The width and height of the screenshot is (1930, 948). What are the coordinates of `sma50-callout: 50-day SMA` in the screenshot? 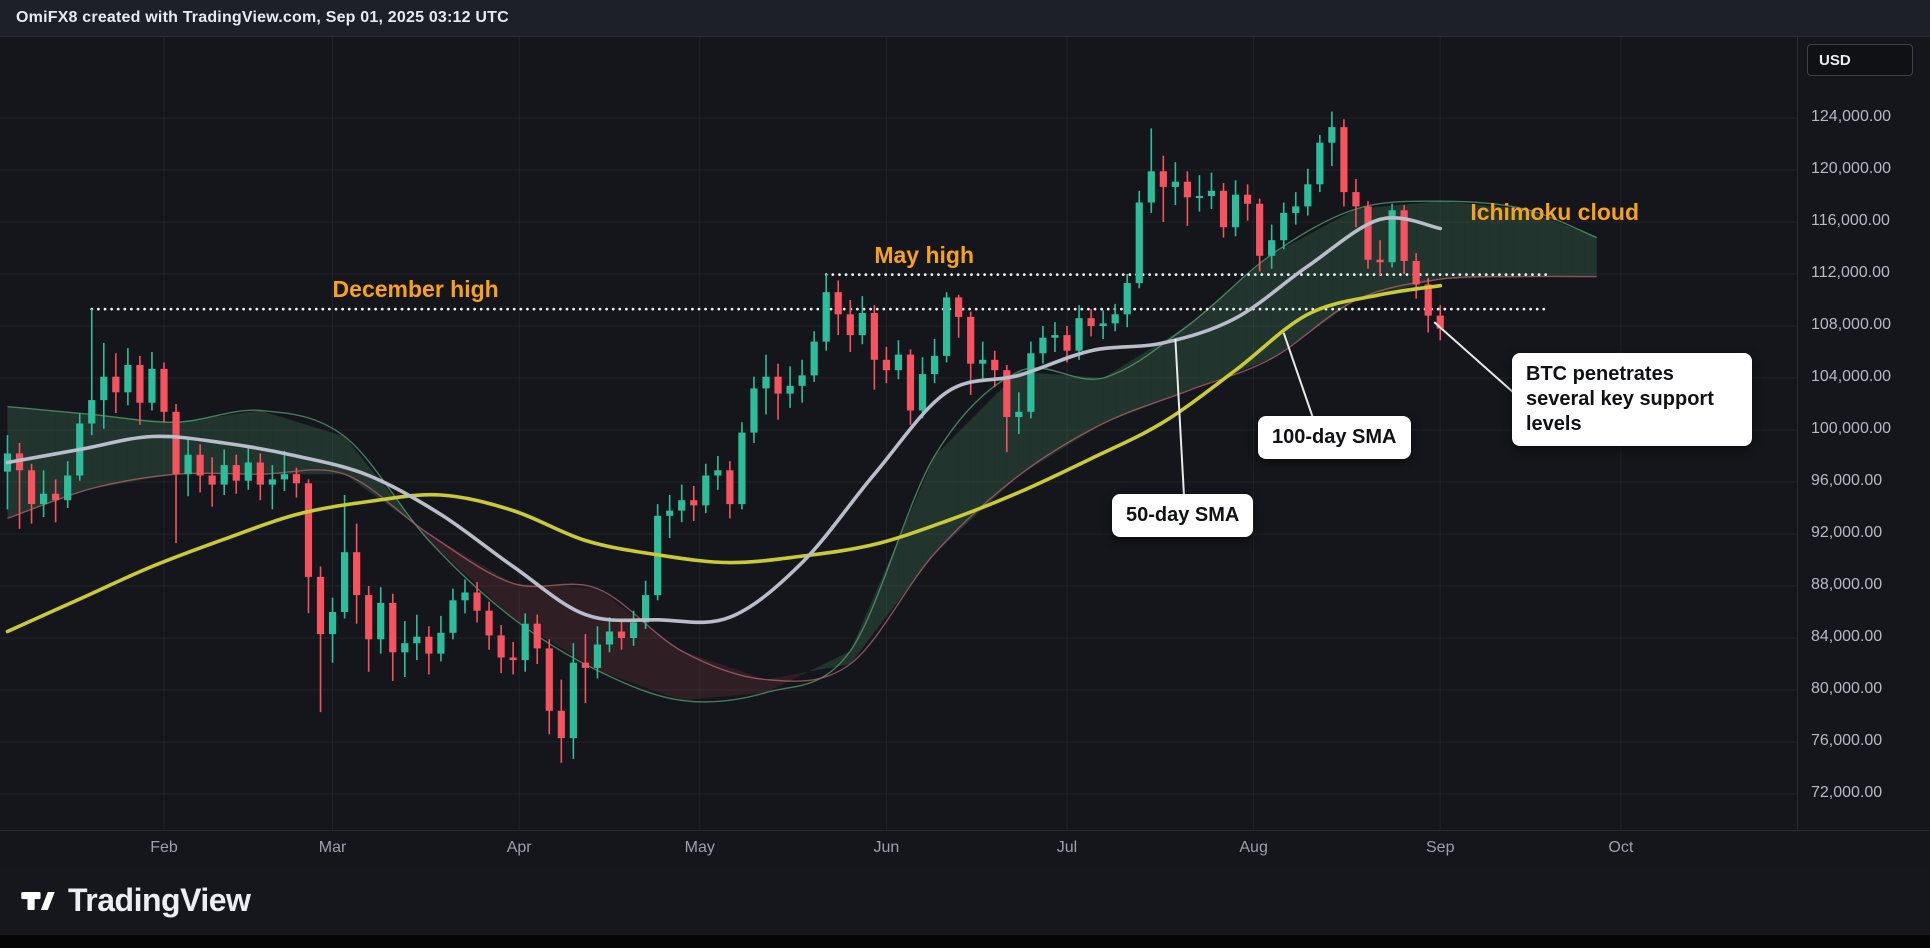 It's located at (1183, 515).